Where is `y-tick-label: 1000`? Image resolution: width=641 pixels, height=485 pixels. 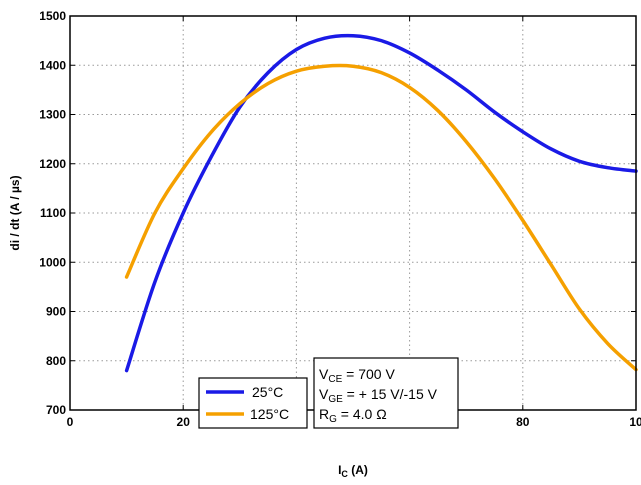 y-tick-label: 1000 is located at coordinates (52, 262).